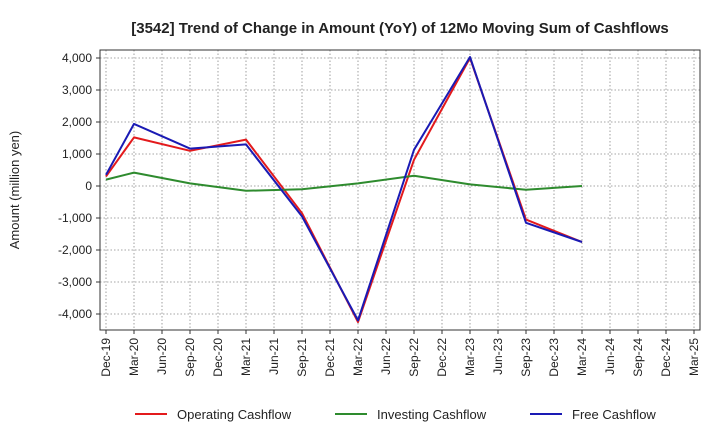 Image resolution: width=720 pixels, height=440 pixels. What do you see at coordinates (77, 90) in the screenshot?
I see `y-tick-label: 3,000` at bounding box center [77, 90].